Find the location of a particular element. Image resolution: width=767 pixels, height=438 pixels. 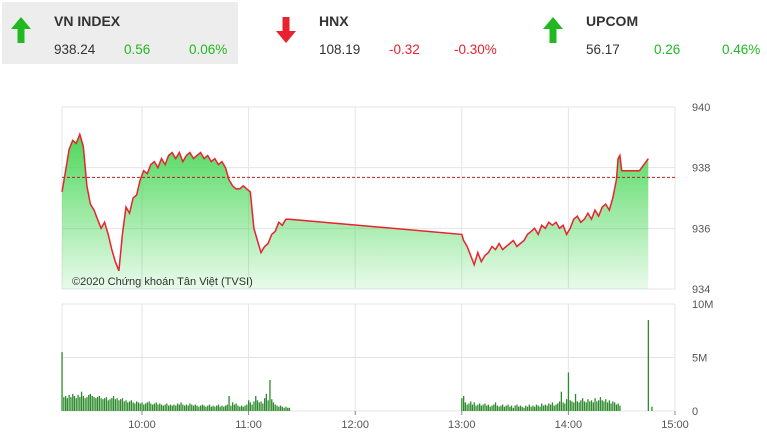

ticker-upcom: UPCOM 56.17 0.26 0.46% is located at coordinates (649, 33).